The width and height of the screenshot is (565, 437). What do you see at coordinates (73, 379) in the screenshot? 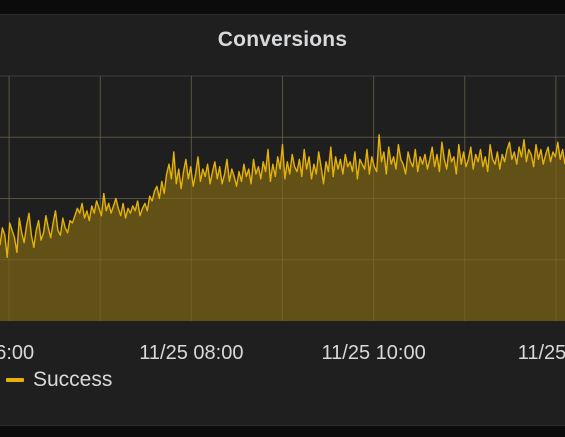
I see `legend-label-success: Success` at bounding box center [73, 379].